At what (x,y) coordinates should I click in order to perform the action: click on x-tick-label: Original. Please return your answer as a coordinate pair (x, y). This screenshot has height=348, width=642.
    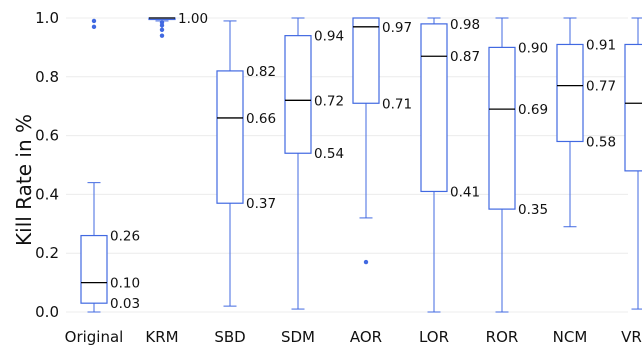
    Looking at the image, I should click on (94, 337).